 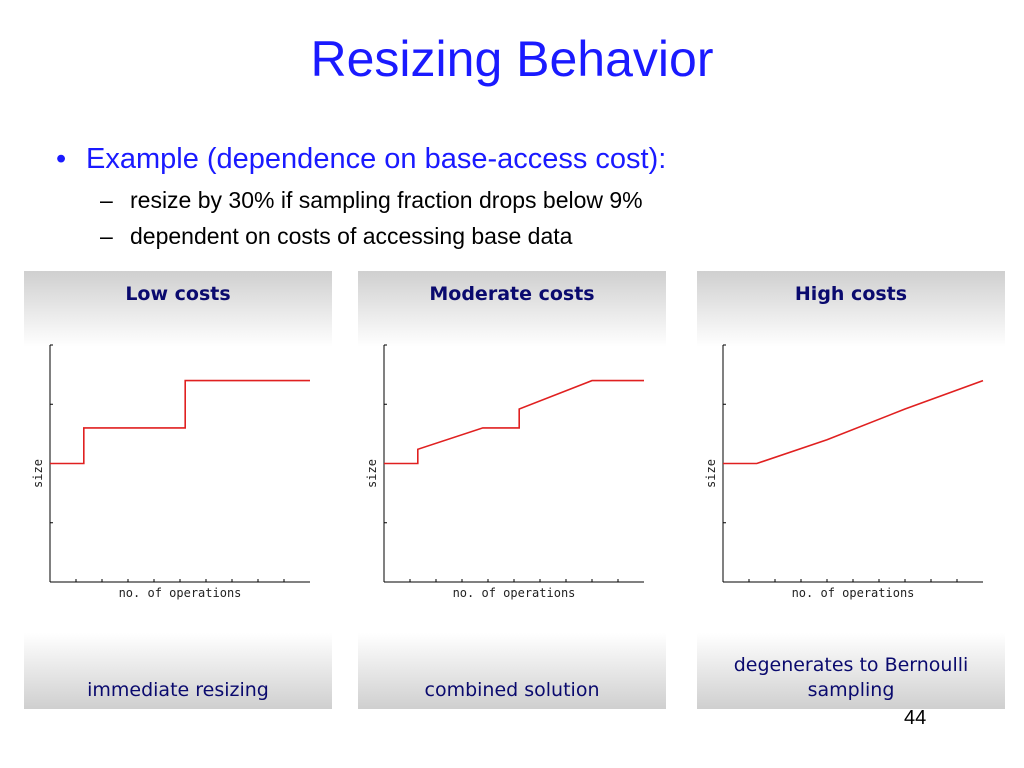 I want to click on panel-title: Low costs, so click(x=178, y=294).